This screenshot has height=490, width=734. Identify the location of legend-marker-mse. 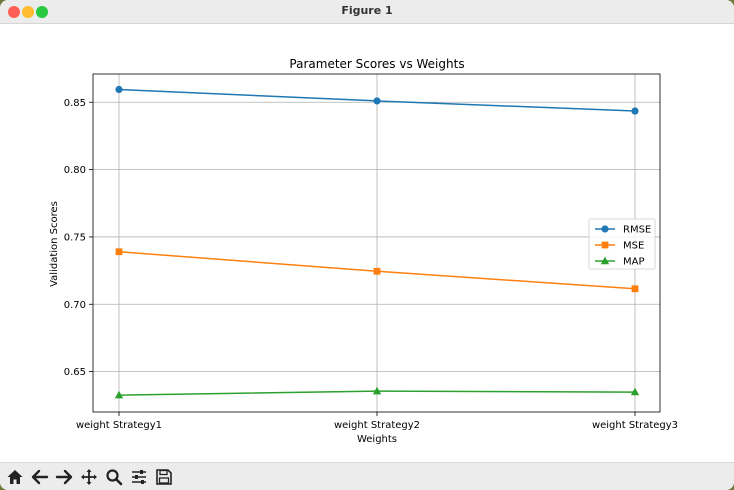
(605, 245).